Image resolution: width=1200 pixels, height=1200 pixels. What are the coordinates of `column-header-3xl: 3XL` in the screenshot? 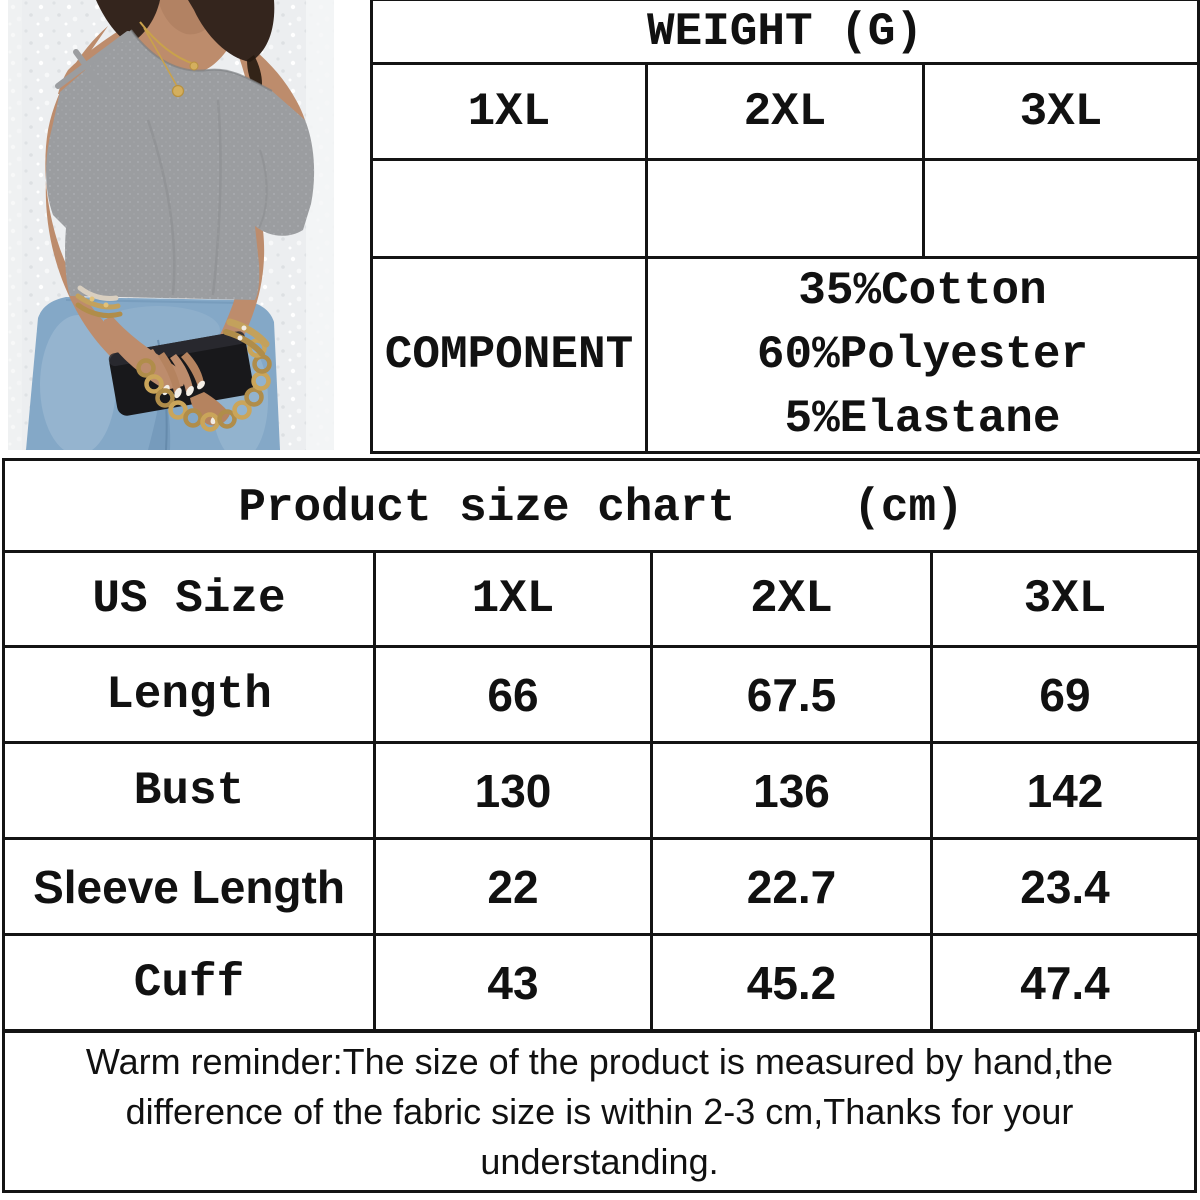 It's located at (1065, 599).